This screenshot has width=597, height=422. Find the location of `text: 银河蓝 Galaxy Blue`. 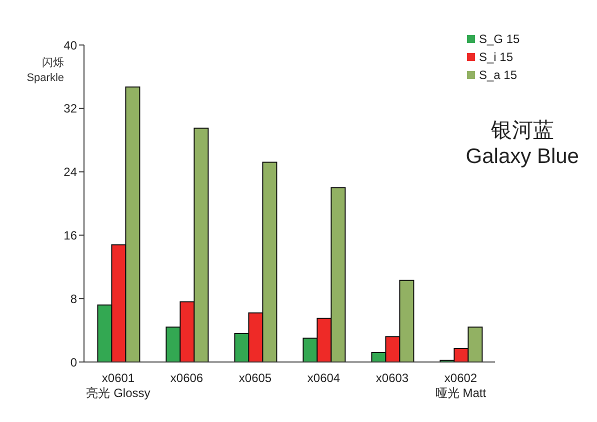

text: 银河蓝 Galaxy Blue is located at coordinates (522, 144).